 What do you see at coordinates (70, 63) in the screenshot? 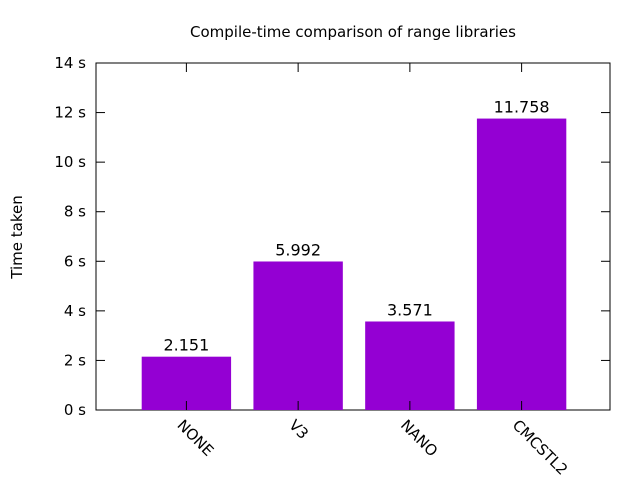
I see `y-tick-label: 14 s` at bounding box center [70, 63].